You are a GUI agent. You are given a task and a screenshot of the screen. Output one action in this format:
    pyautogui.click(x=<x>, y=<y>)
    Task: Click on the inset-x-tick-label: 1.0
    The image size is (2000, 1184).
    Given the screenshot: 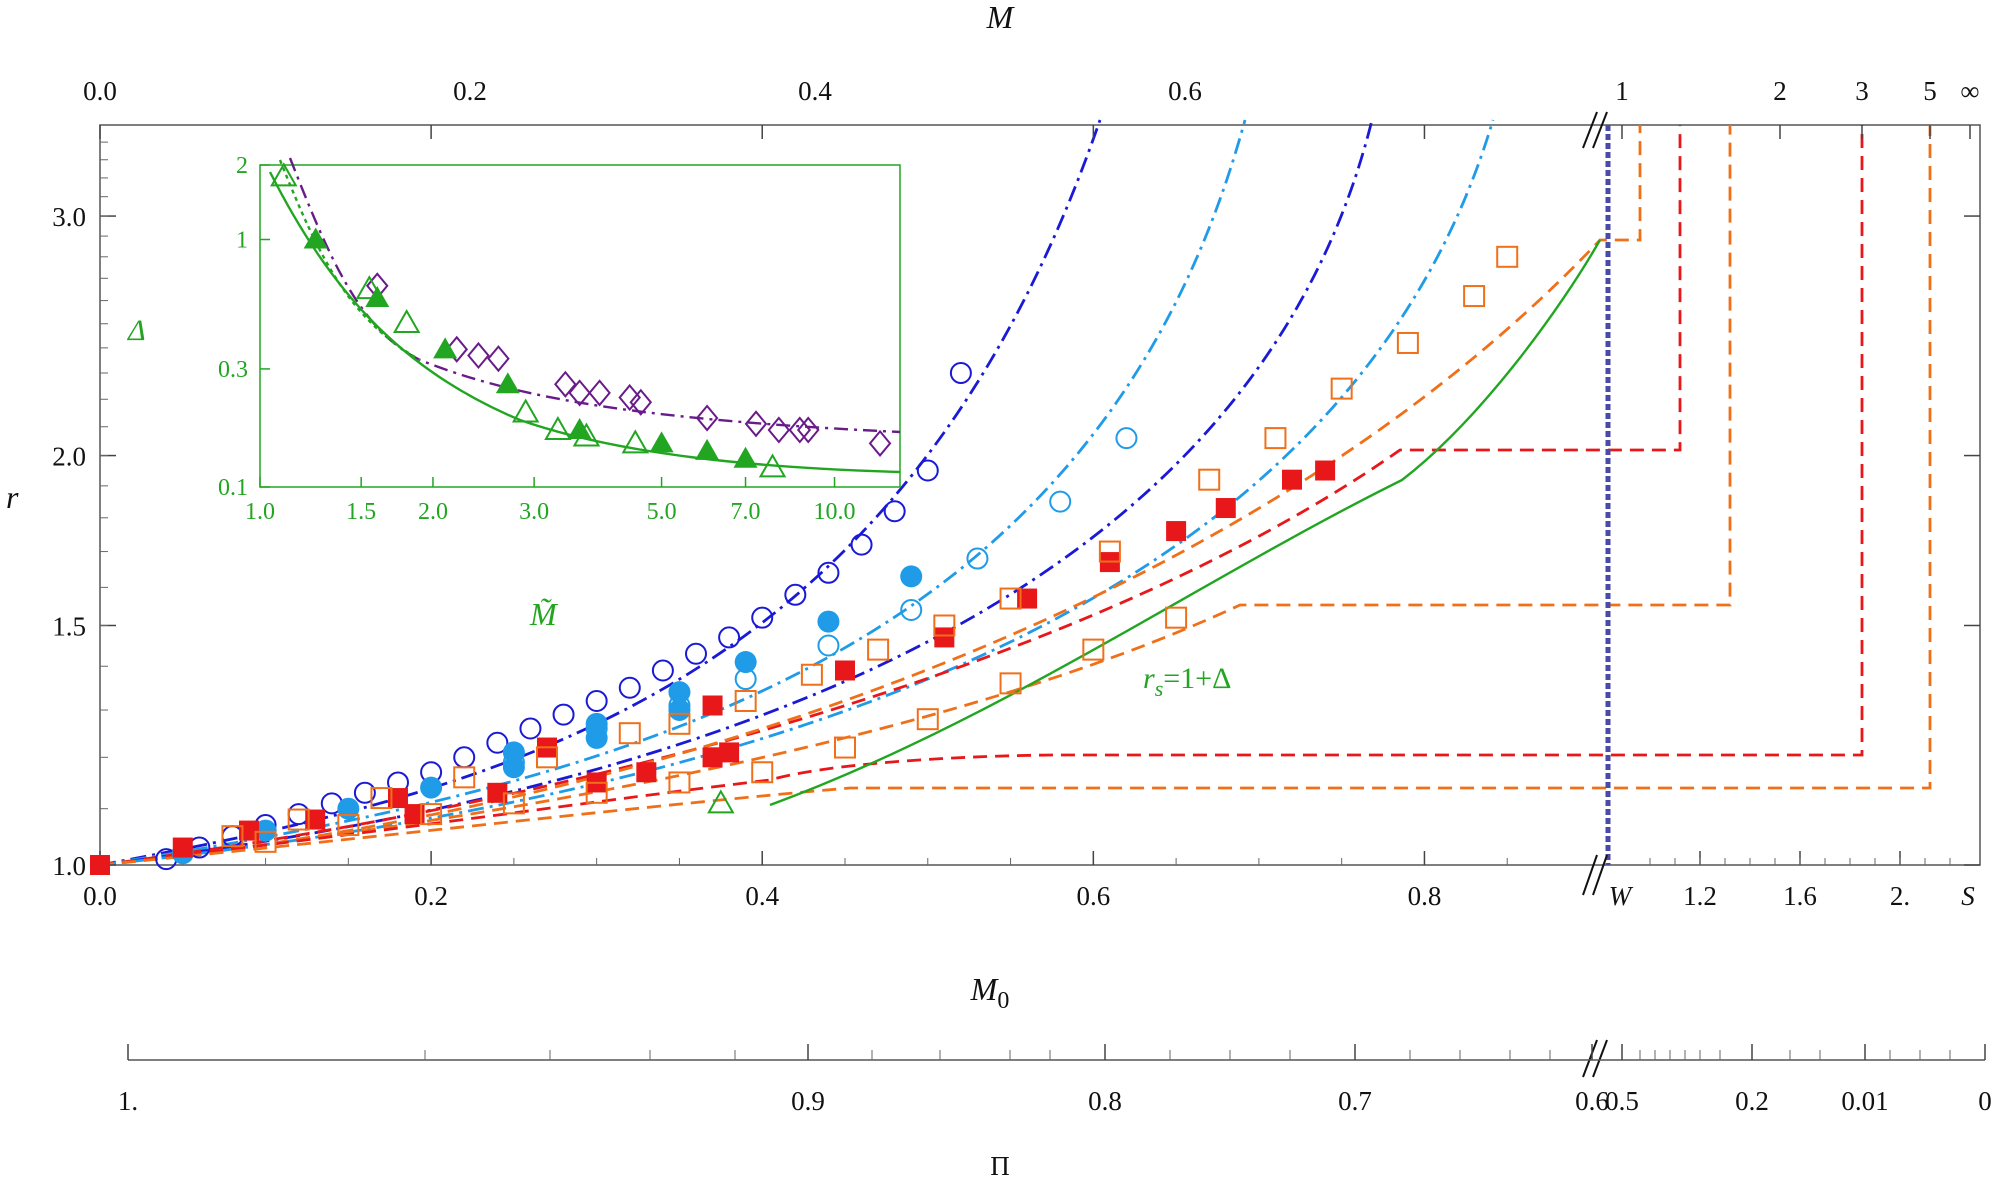 What is the action you would take?
    pyautogui.click(x=260, y=512)
    